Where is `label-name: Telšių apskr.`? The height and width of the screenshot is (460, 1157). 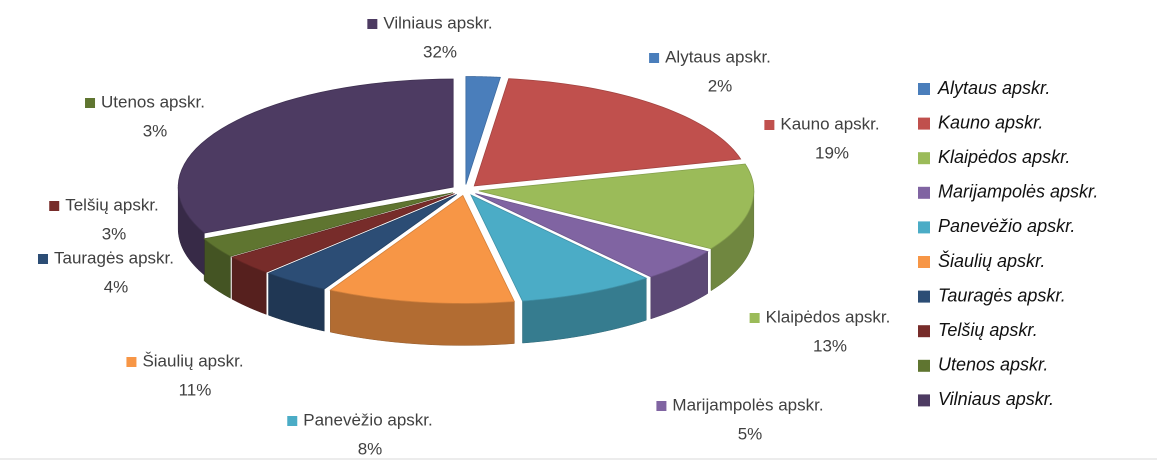 label-name: Telšių apskr. is located at coordinates (112, 204).